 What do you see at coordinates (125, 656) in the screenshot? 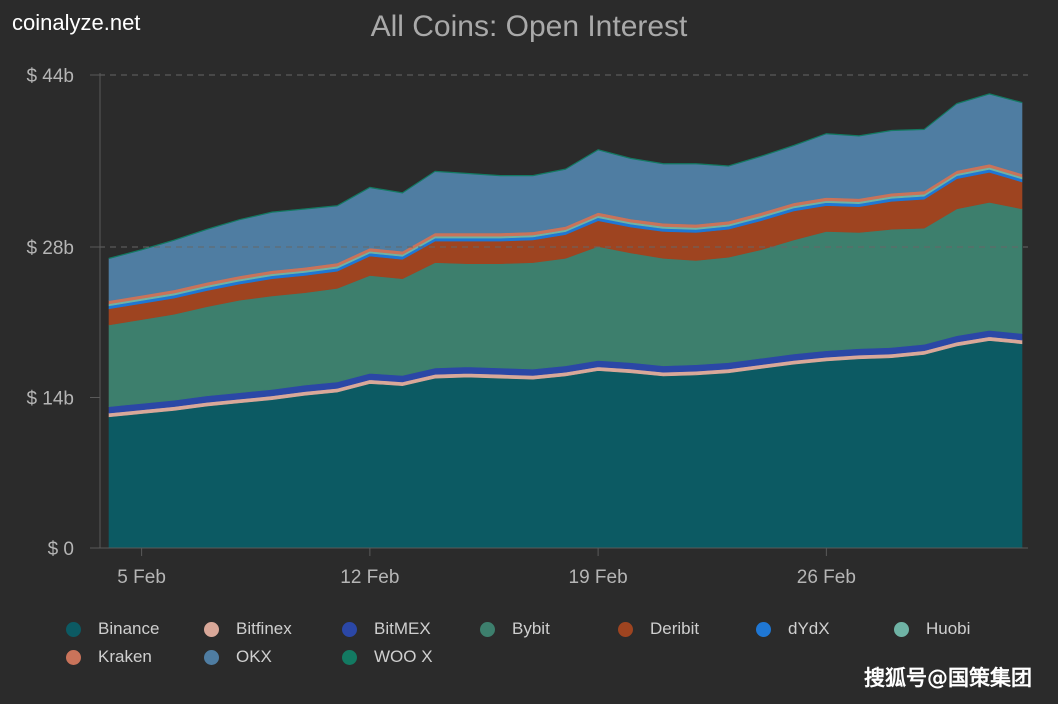
I see `legend-label: Kraken` at bounding box center [125, 656].